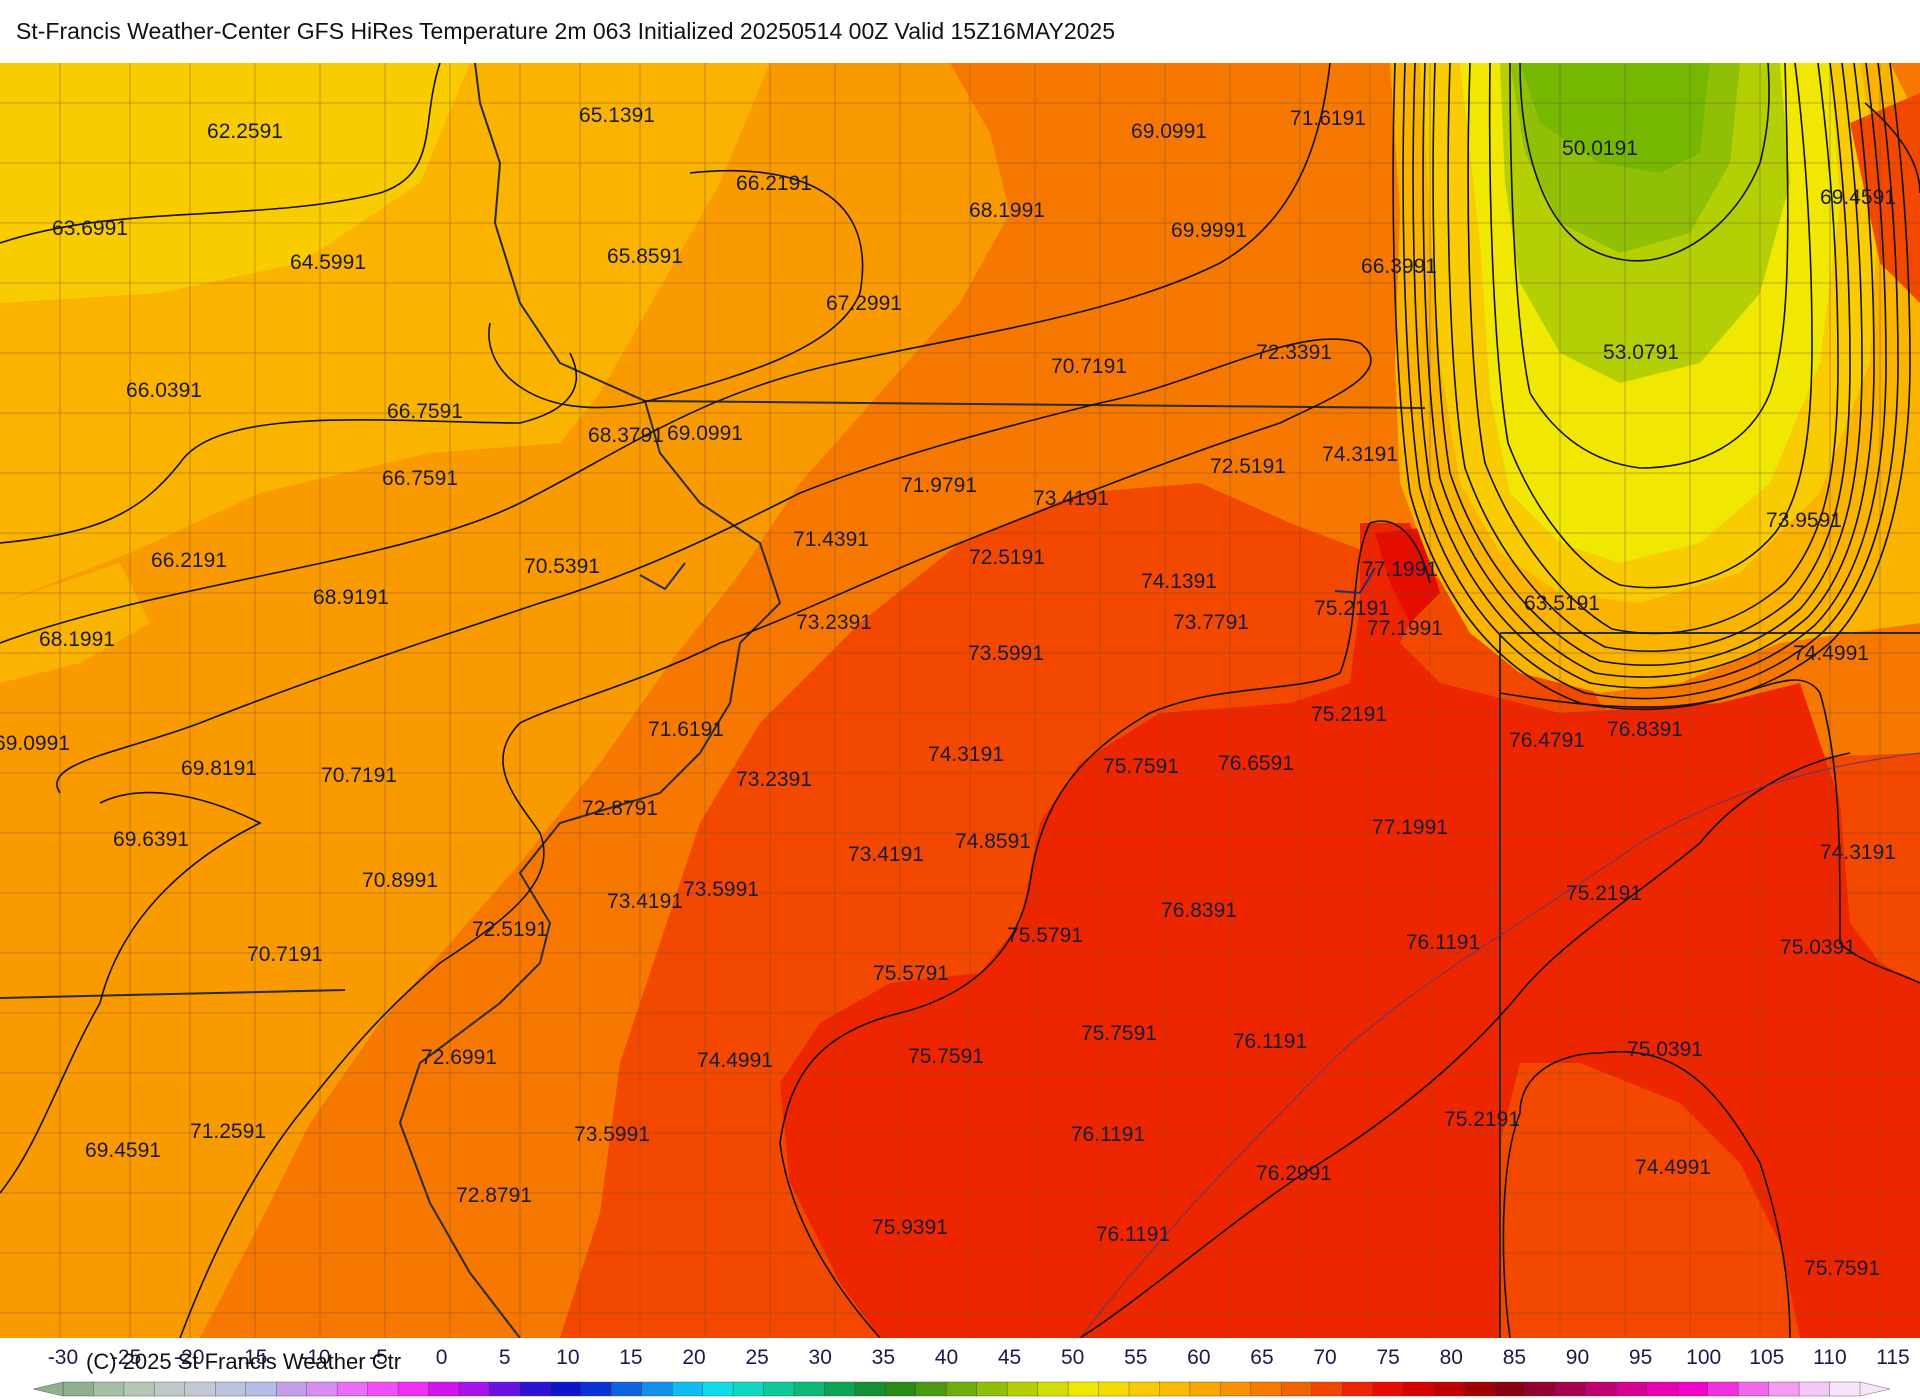  I want to click on legend-tick-label: -5, so click(378, 1357).